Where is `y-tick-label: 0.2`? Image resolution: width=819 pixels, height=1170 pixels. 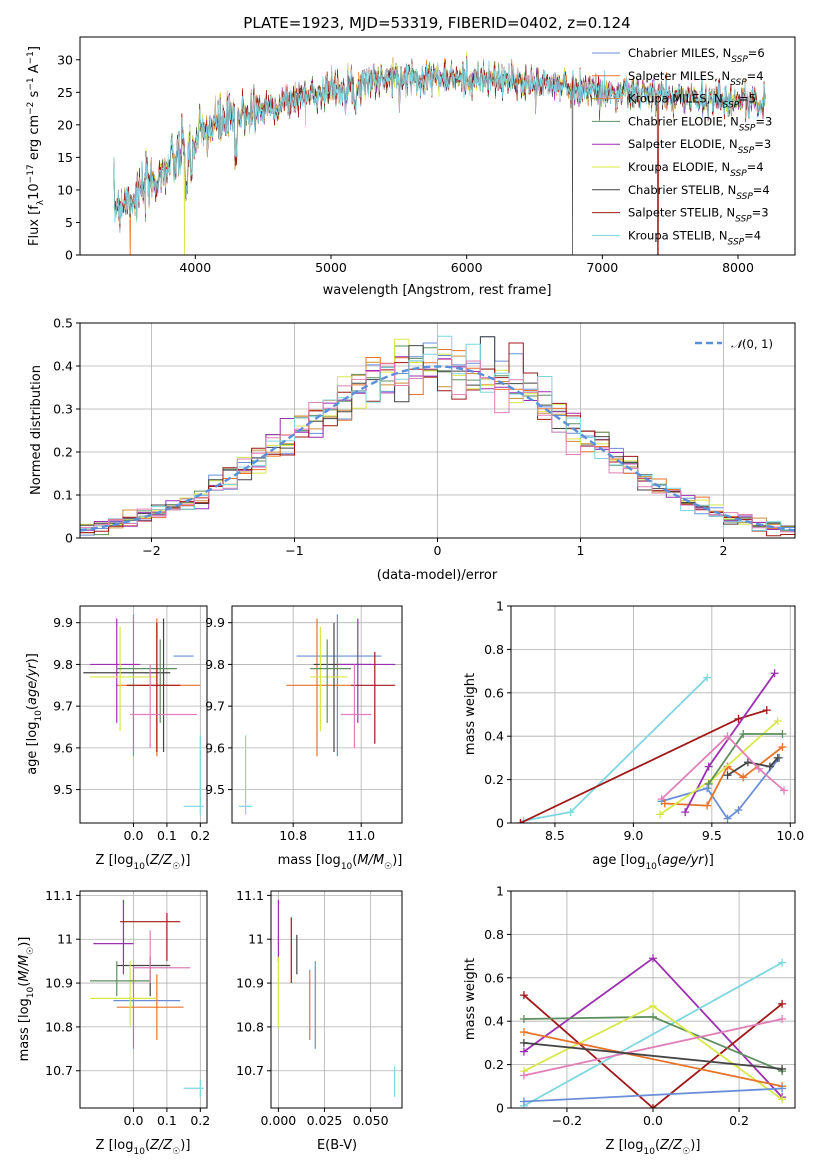 y-tick-label: 0.2 is located at coordinates (494, 1064).